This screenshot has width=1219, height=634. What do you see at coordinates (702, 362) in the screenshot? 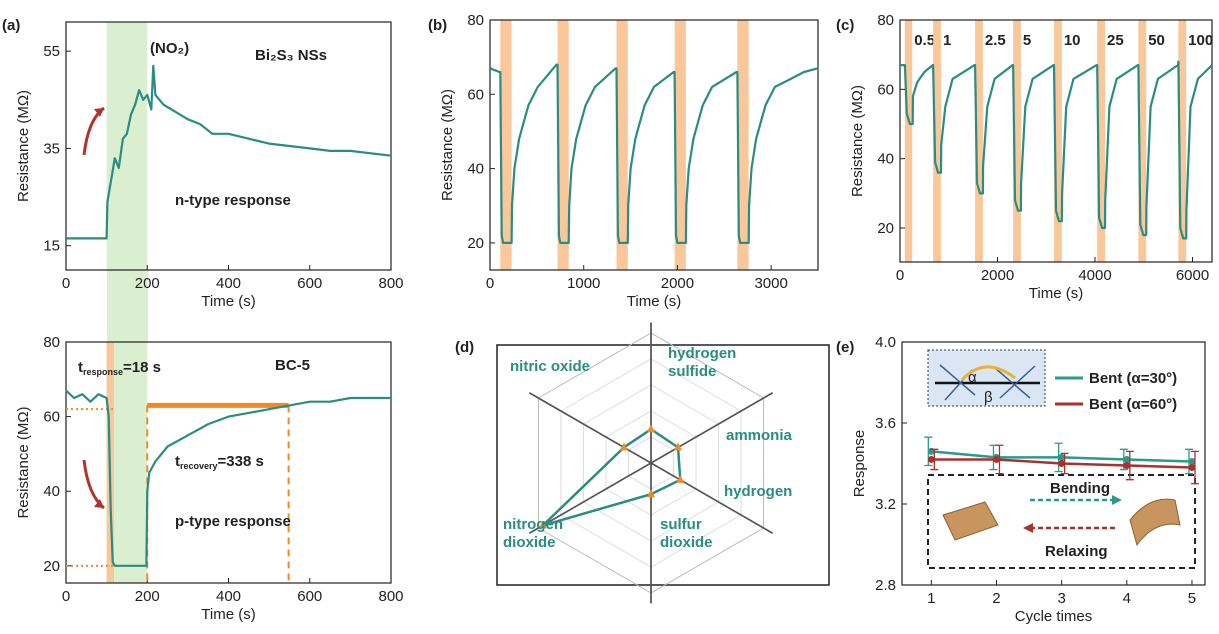
I see `radar-label: hydrogen sulfide` at bounding box center [702, 362].